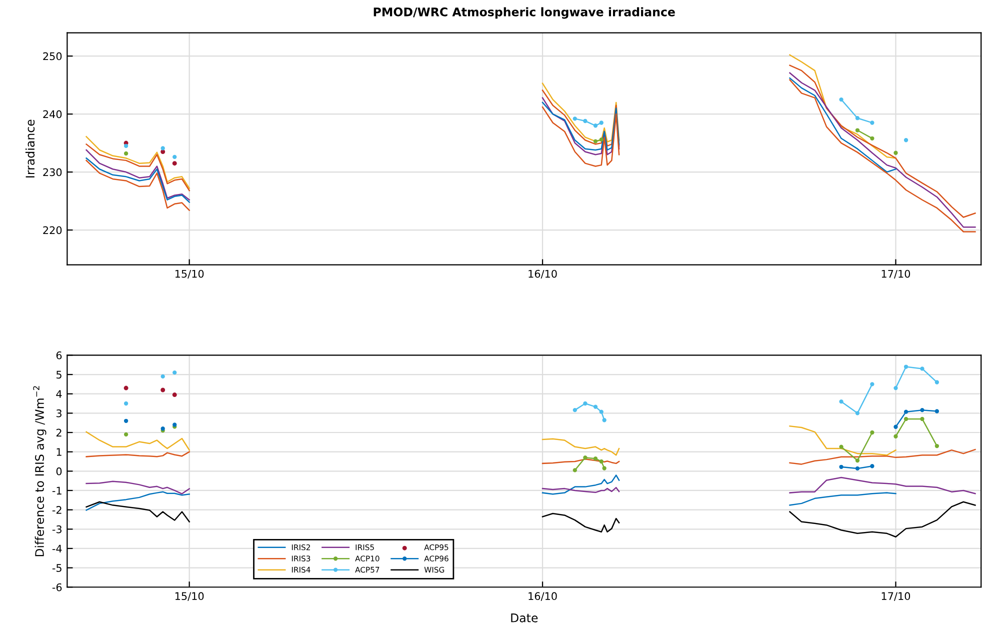 This screenshot has height=632, width=988. I want to click on y-tick-label: 220, so click(52, 230).